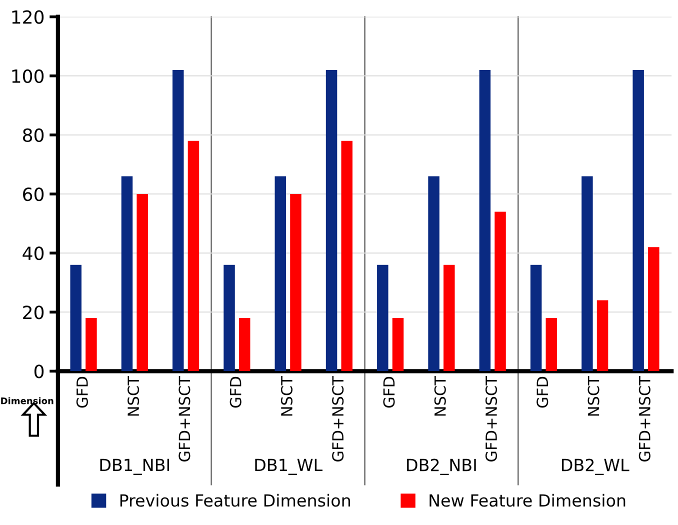 This screenshot has height=525, width=678. Describe the element at coordinates (28, 17) in the screenshot. I see `y-tick-label: 120` at that location.